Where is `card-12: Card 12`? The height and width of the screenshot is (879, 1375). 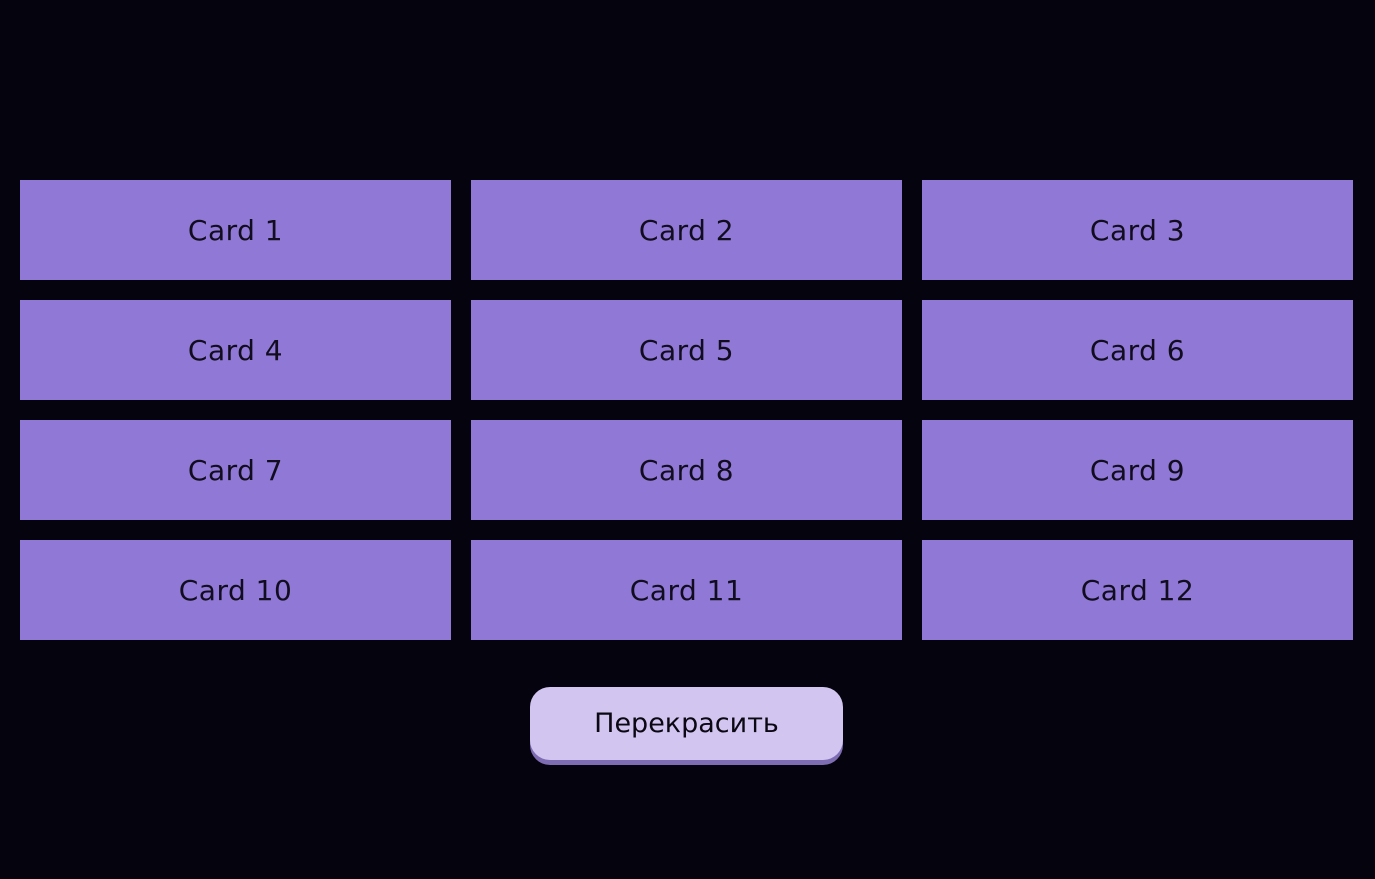
card-12: Card 12 is located at coordinates (1137, 590).